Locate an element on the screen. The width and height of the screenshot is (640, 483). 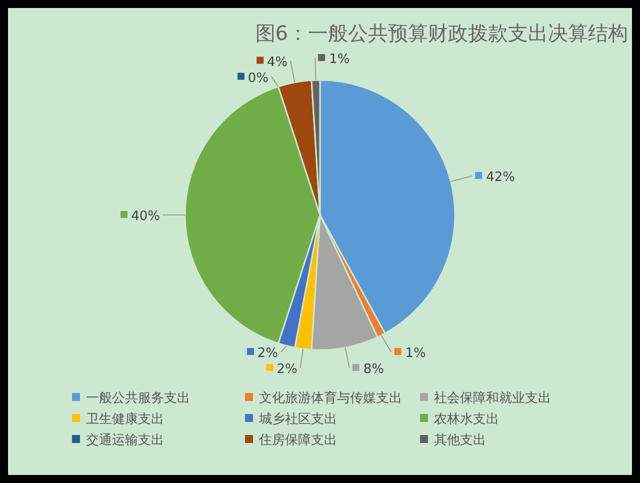
data-label: 4% is located at coordinates (277, 62).